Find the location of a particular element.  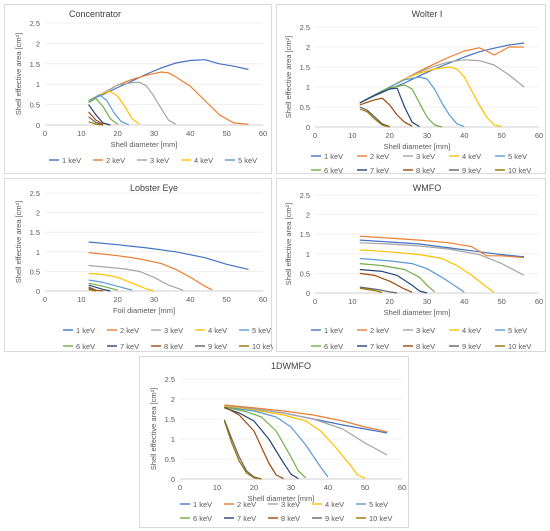

x-tick-label: 10 is located at coordinates (352, 135).